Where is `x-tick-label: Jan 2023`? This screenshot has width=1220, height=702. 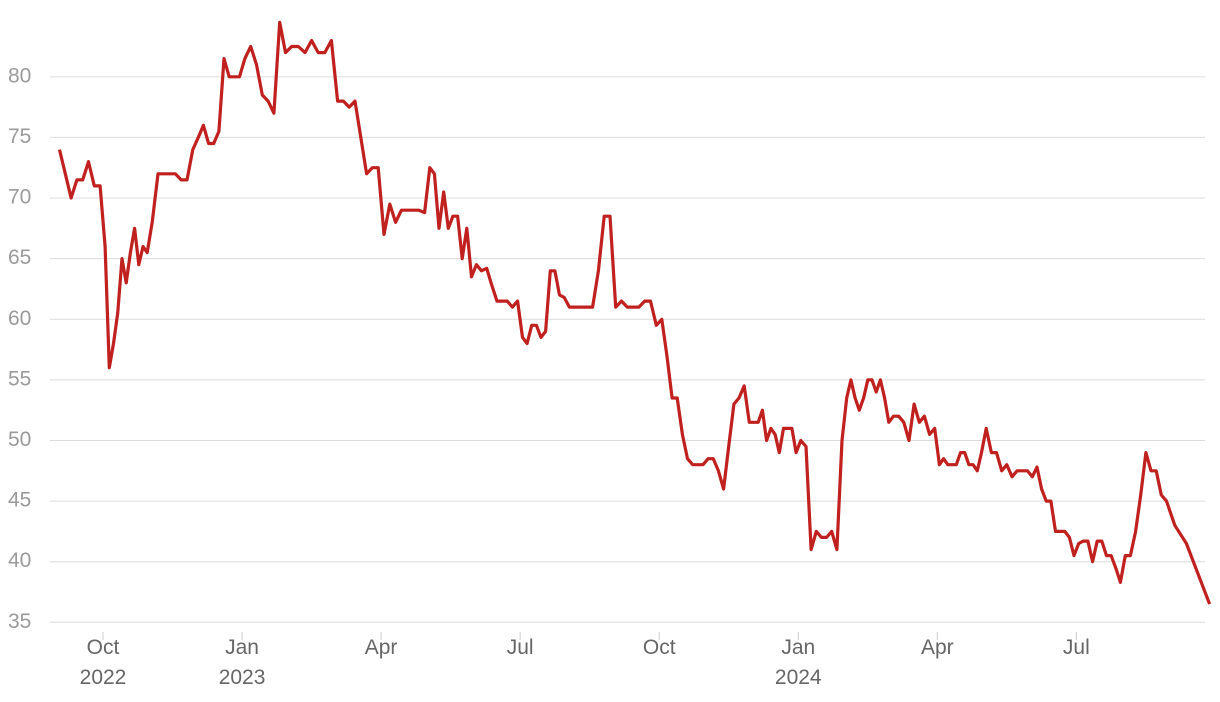
x-tick-label: Jan 2023 is located at coordinates (242, 662).